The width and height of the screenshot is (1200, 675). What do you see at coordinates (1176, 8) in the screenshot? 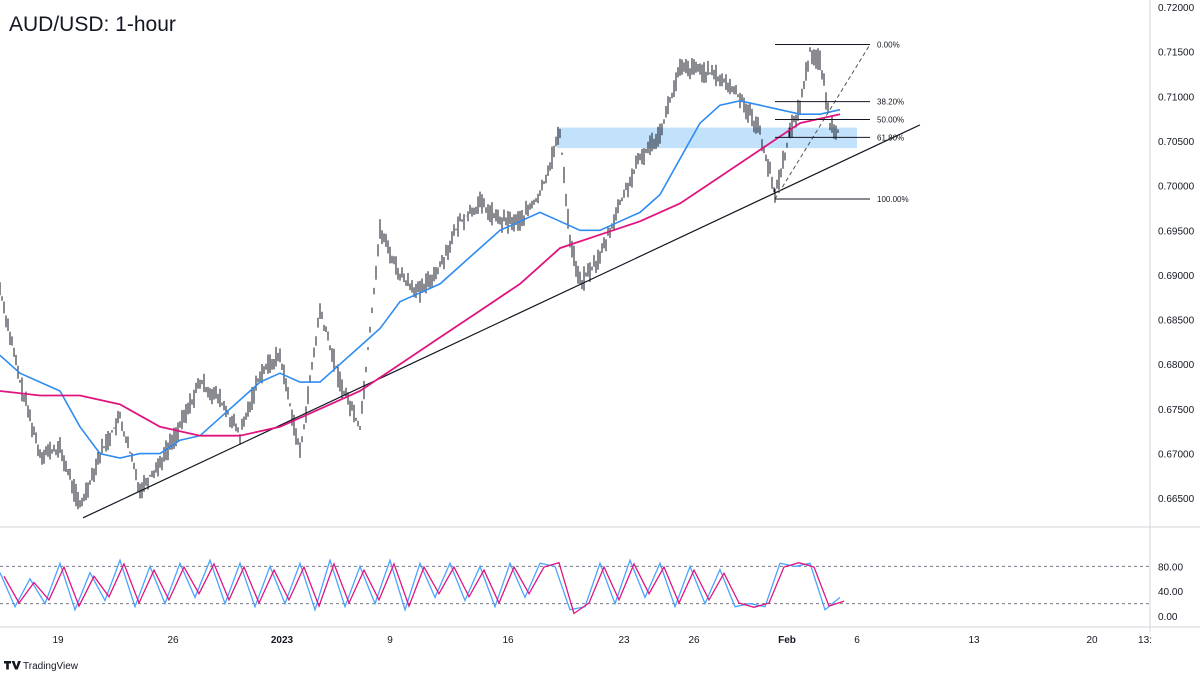
I see `price-tick-label: 0.72000` at bounding box center [1176, 8].